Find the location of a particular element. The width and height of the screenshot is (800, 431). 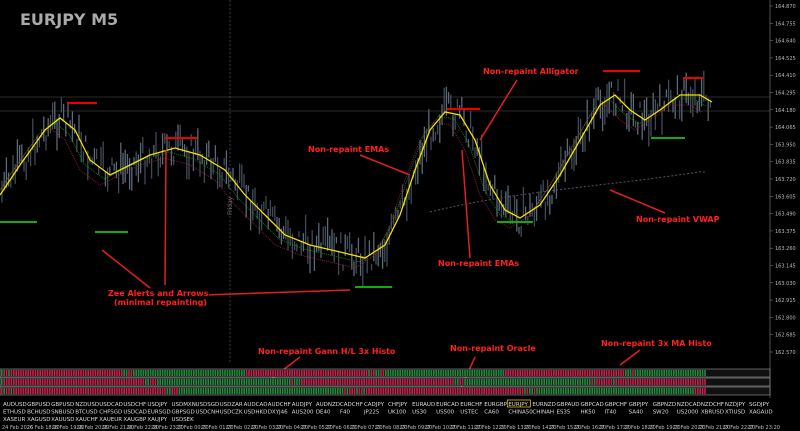

symbol-button: CA60 is located at coordinates (491, 413).